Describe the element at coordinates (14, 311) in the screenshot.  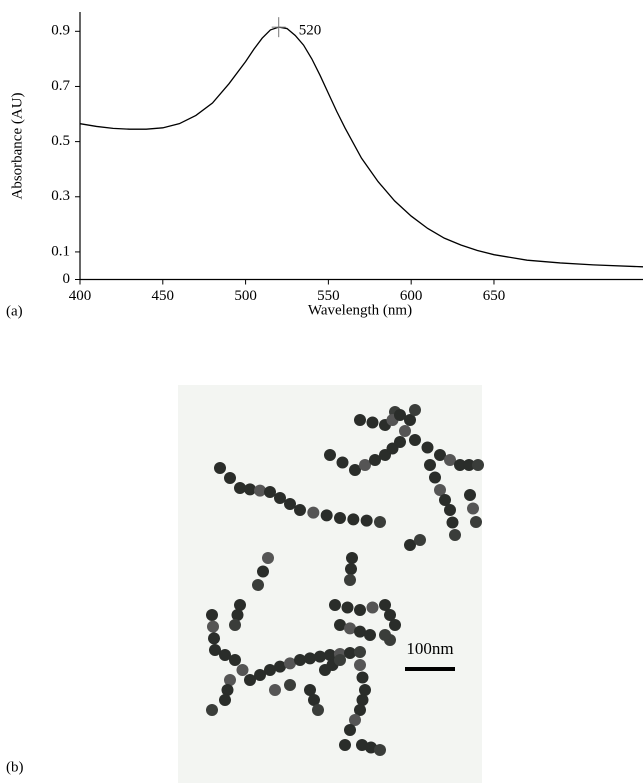
I see `panel-label: (a)` at that location.